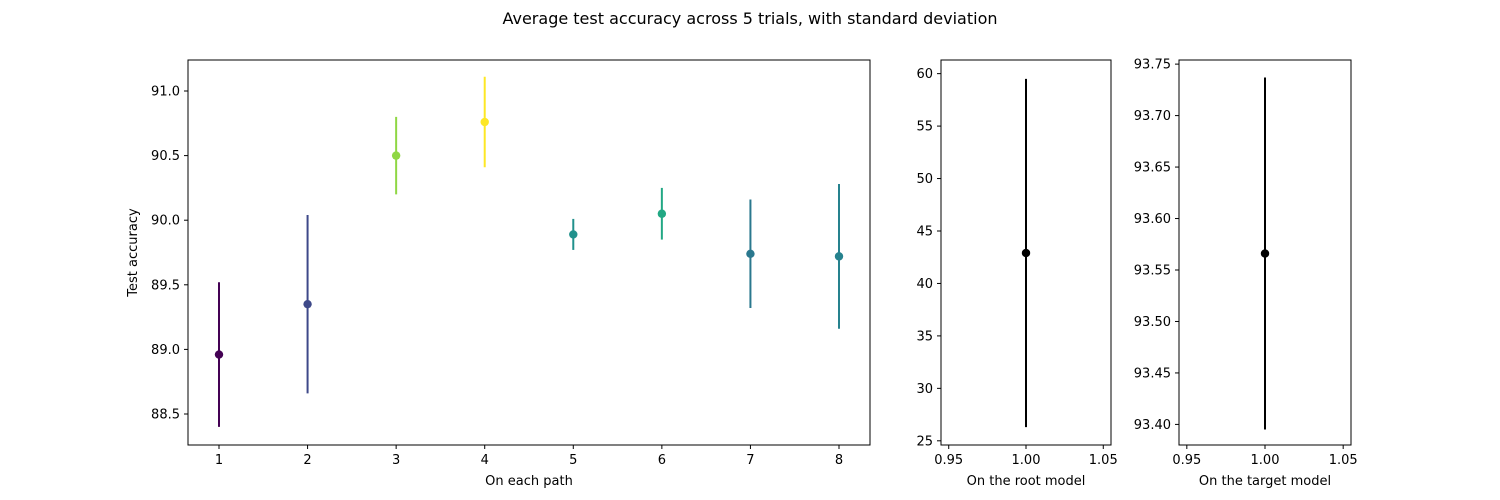  Describe the element at coordinates (662, 460) in the screenshot. I see `x-tick-label-6: 6` at that location.